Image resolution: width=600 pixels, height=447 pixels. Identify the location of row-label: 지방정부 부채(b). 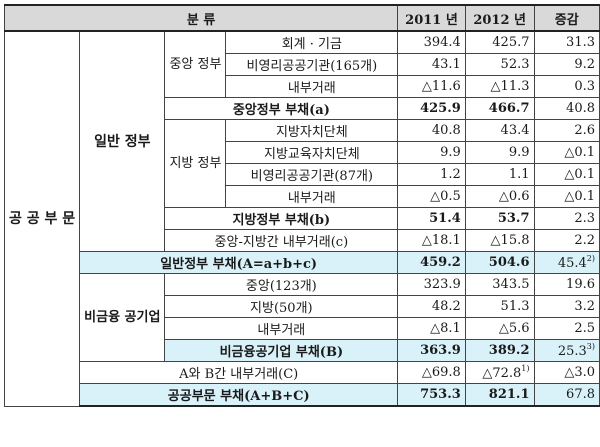
(281, 218).